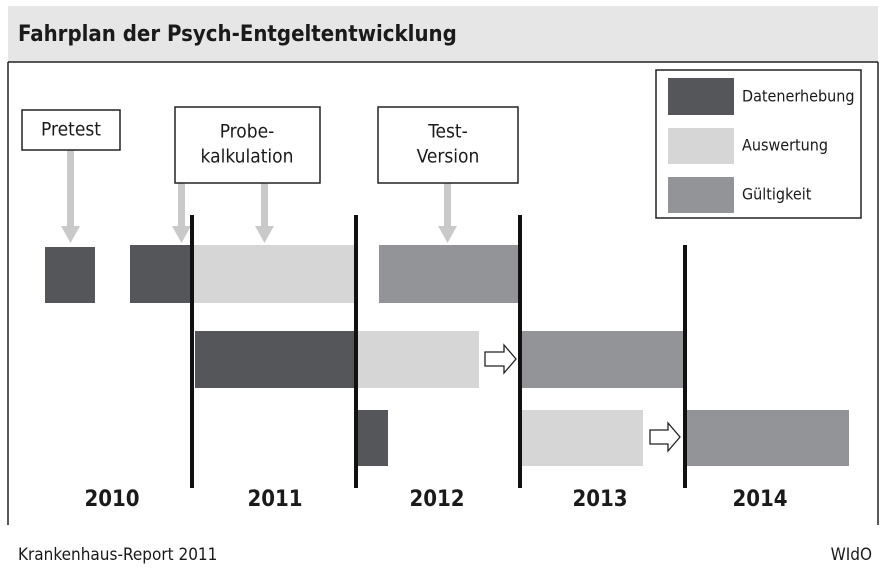  Describe the element at coordinates (247, 157) in the screenshot. I see `callout: kalkulation` at that location.